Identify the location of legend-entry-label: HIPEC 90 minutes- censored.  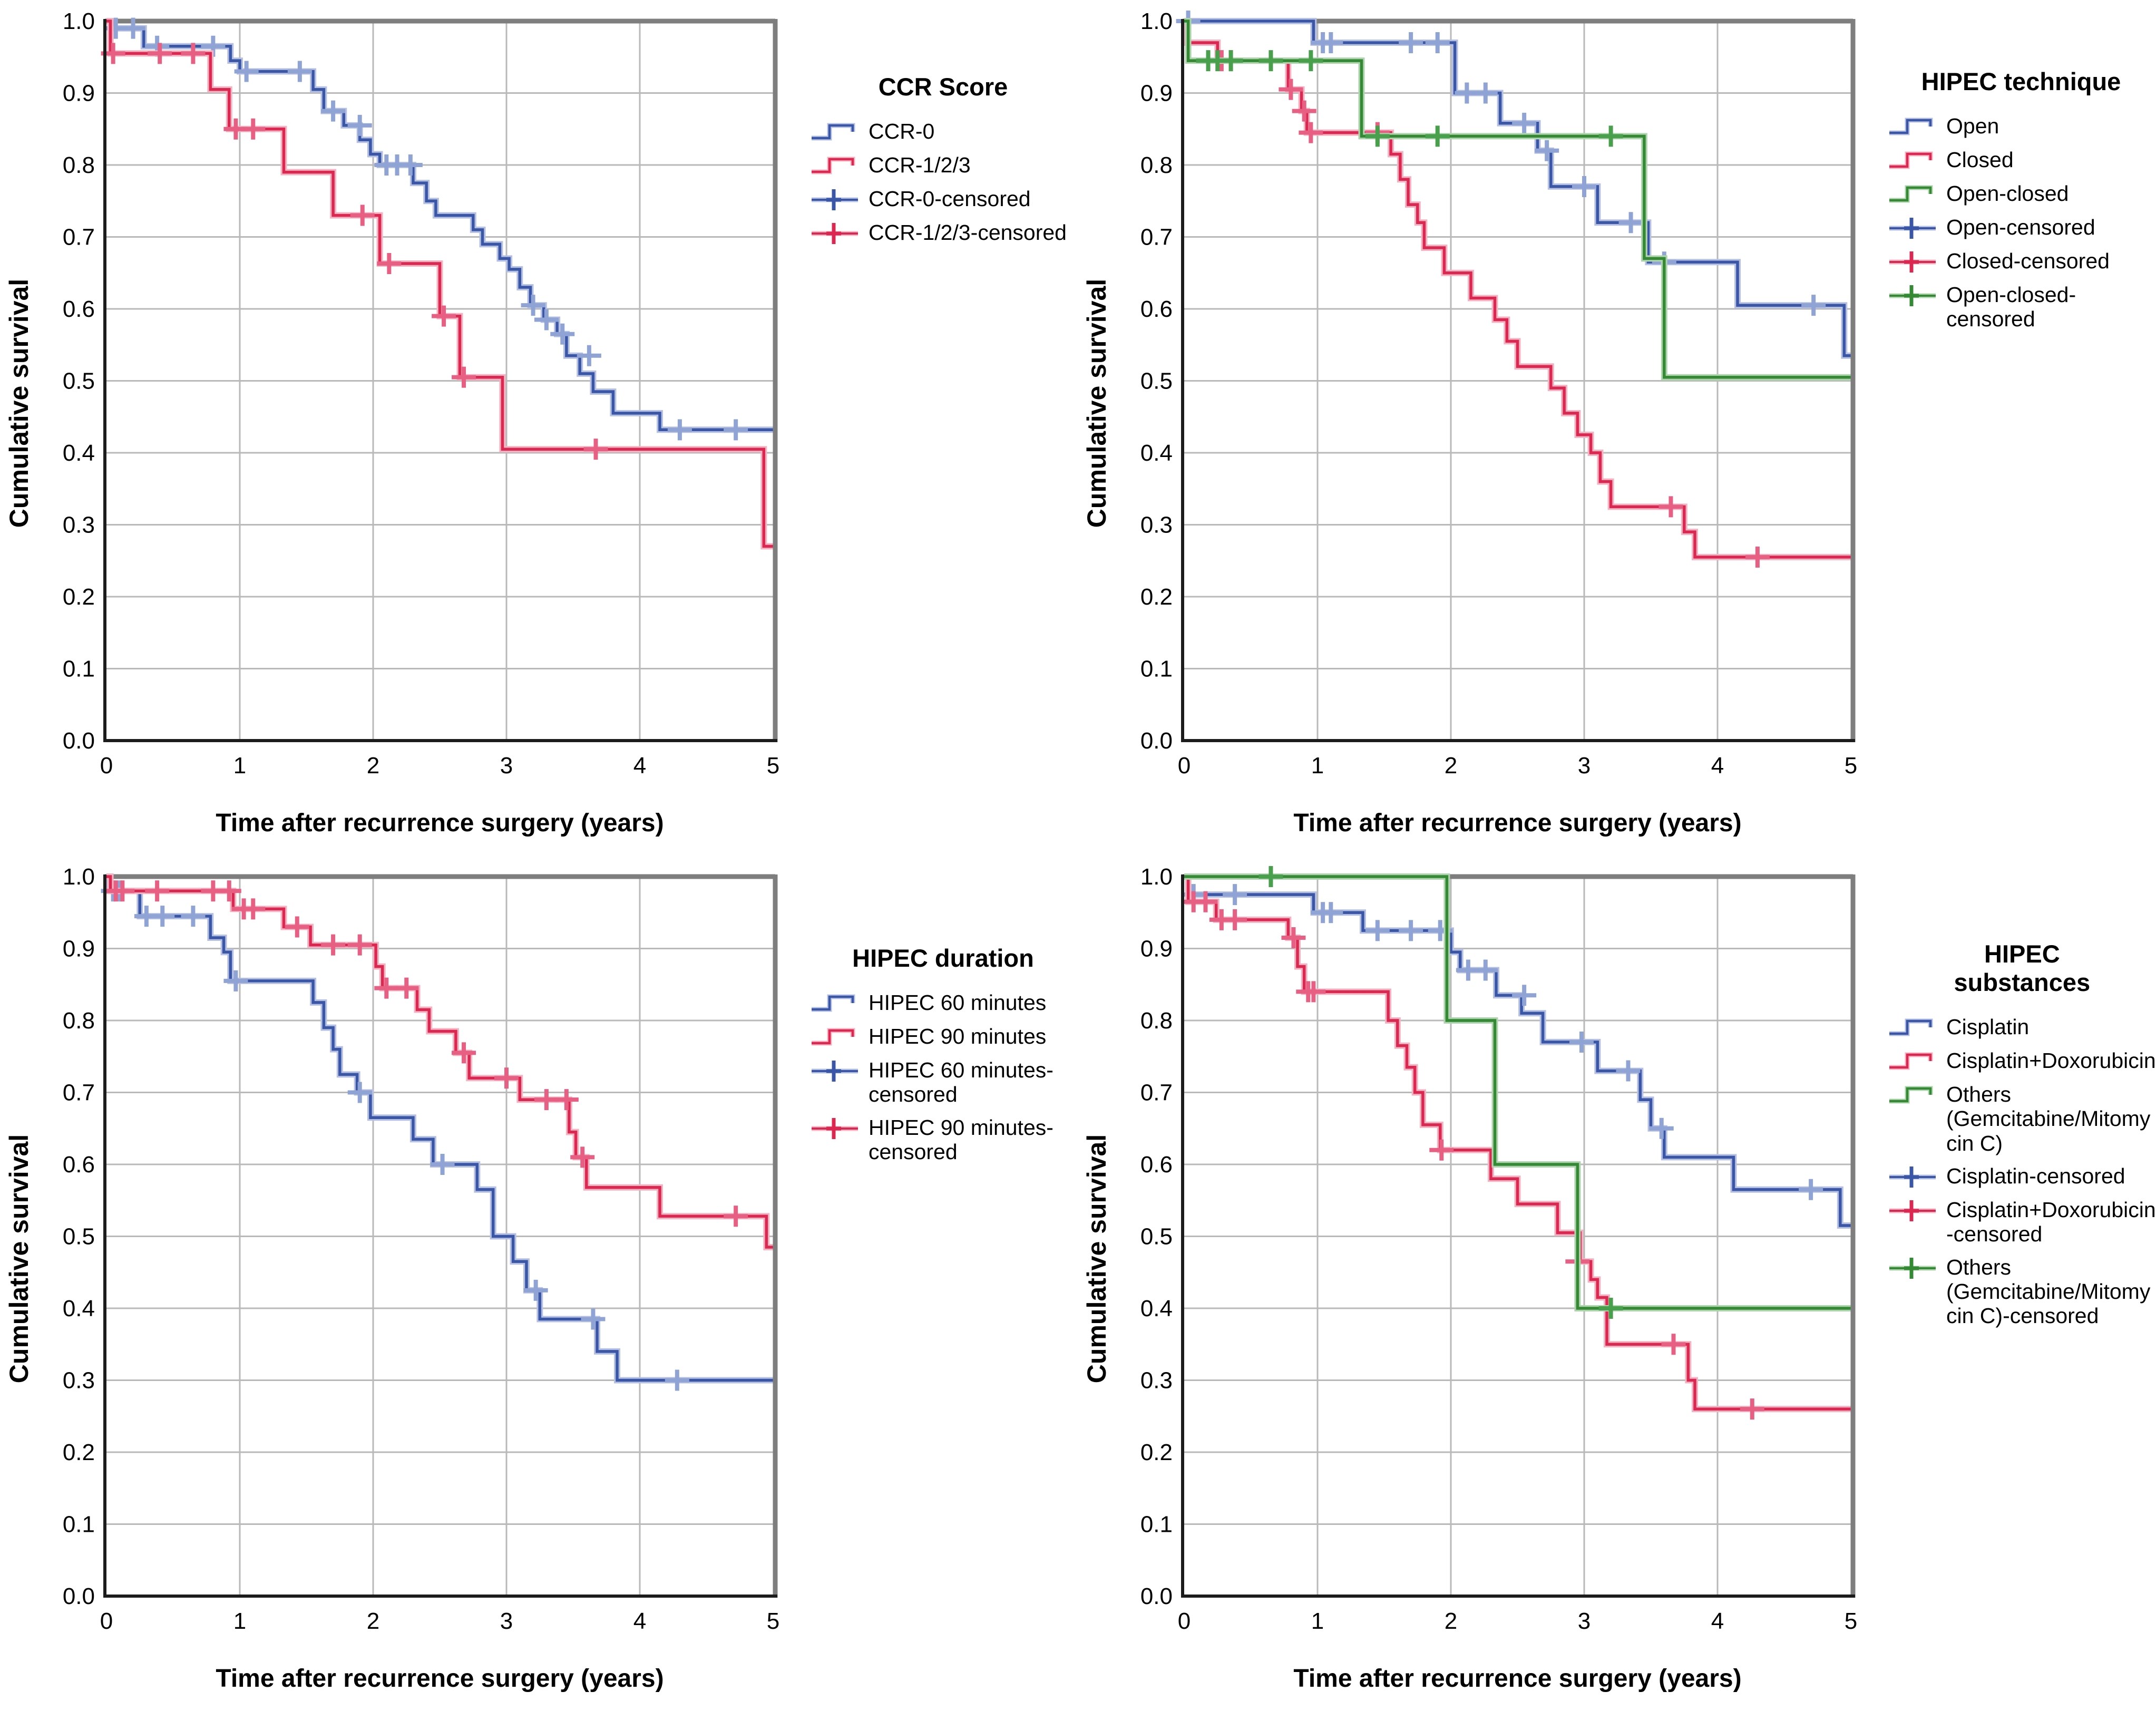
(961, 1139).